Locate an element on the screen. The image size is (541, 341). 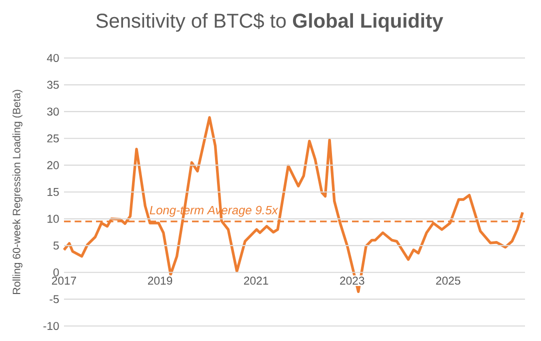
y-tick-label: 15 is located at coordinates (53, 192).